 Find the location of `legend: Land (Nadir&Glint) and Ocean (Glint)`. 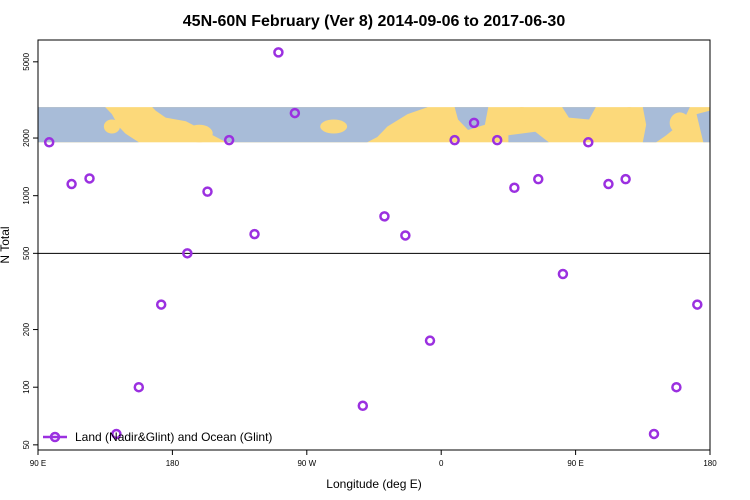

legend: Land (Nadir&Glint) and Ocean (Glint) is located at coordinates (157, 437).